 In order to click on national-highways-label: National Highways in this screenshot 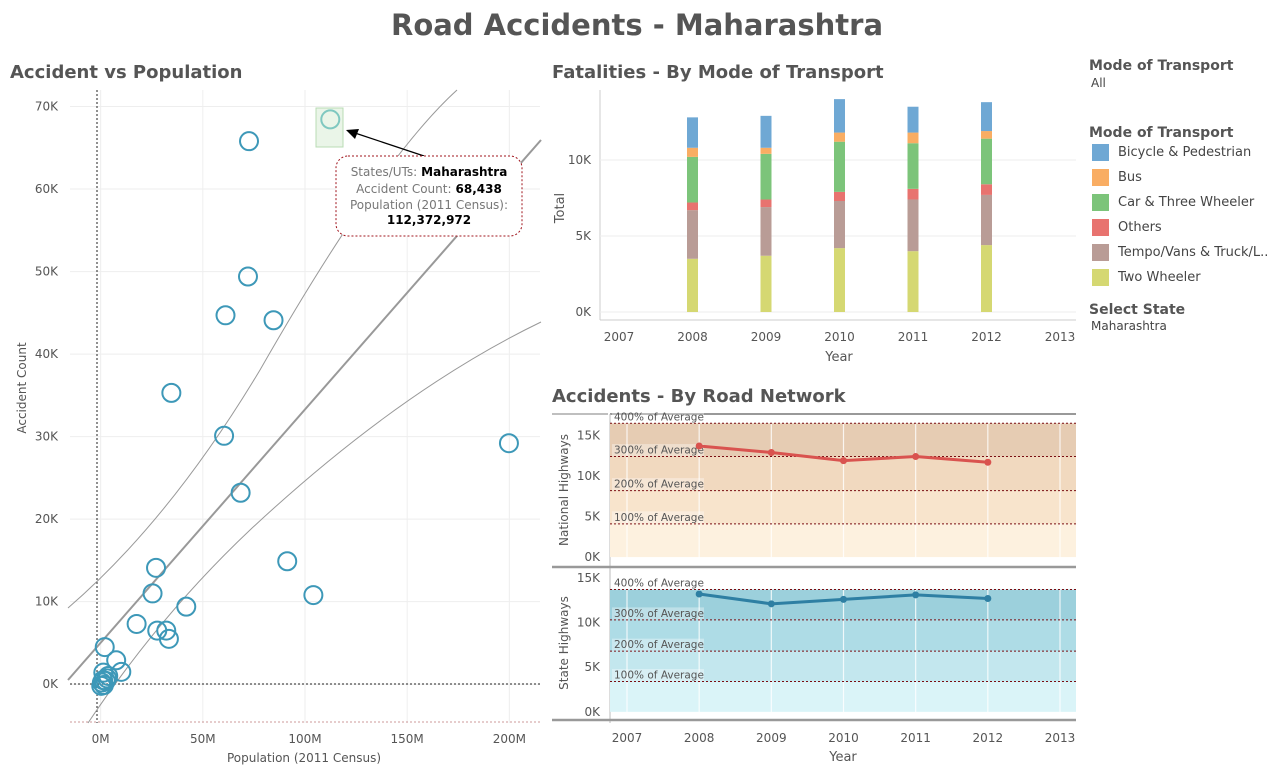, I will do `click(564, 490)`.